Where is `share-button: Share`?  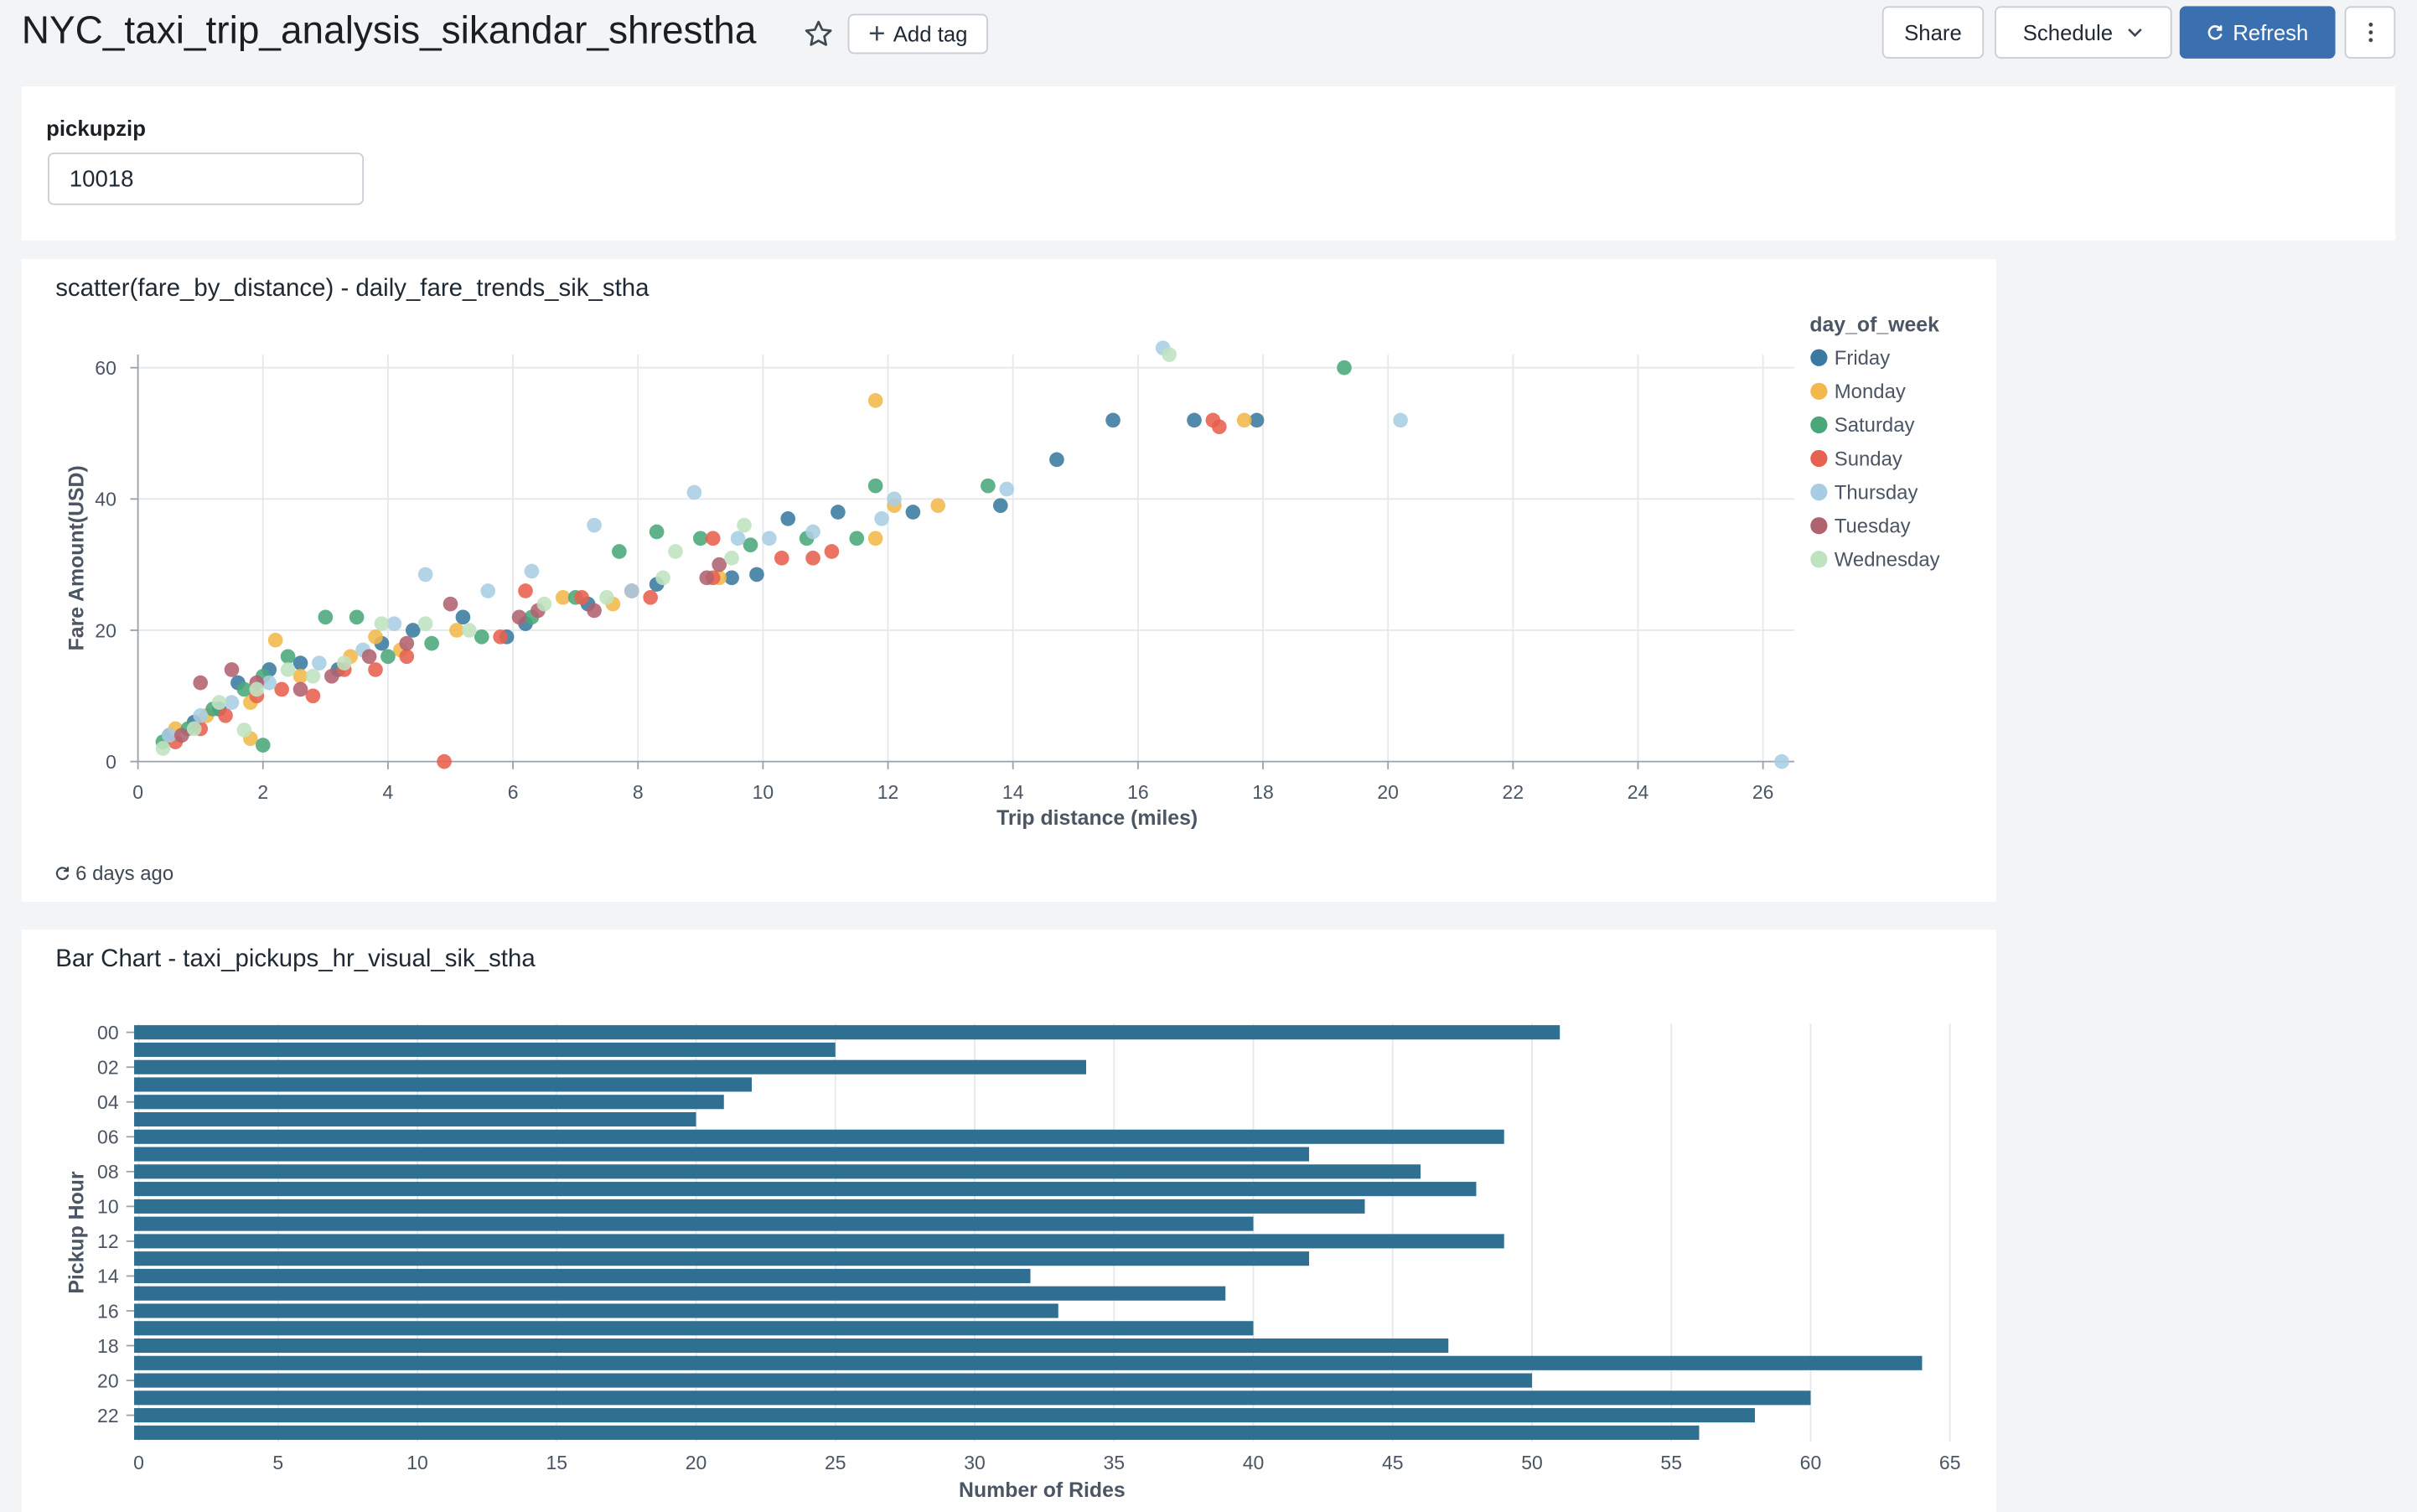
share-button: Share is located at coordinates (1933, 32).